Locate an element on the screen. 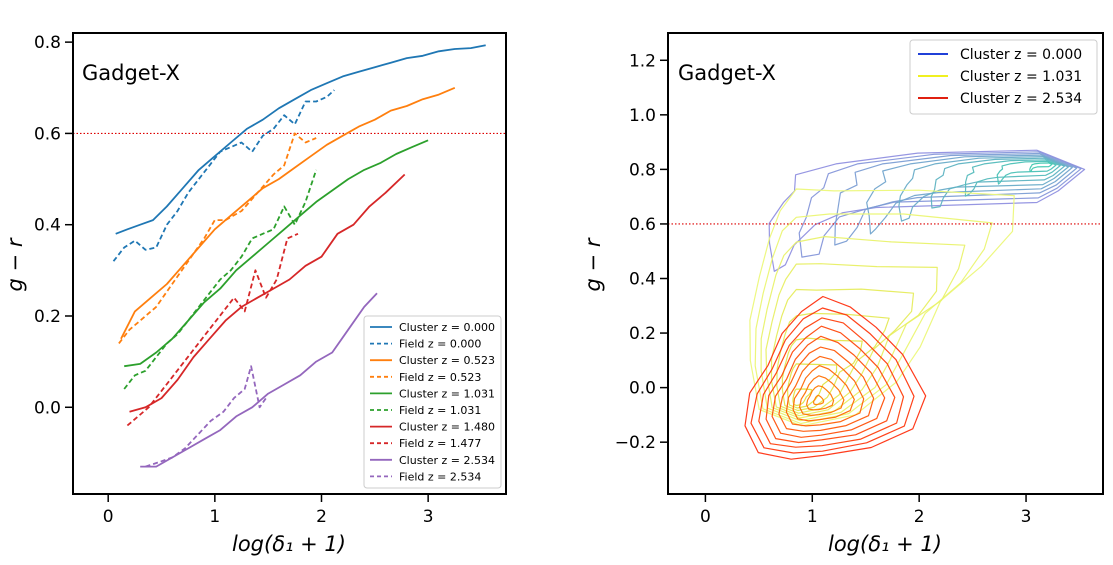 The height and width of the screenshot is (565, 1113). left-y-tick-label: 0.8 is located at coordinates (47, 43).